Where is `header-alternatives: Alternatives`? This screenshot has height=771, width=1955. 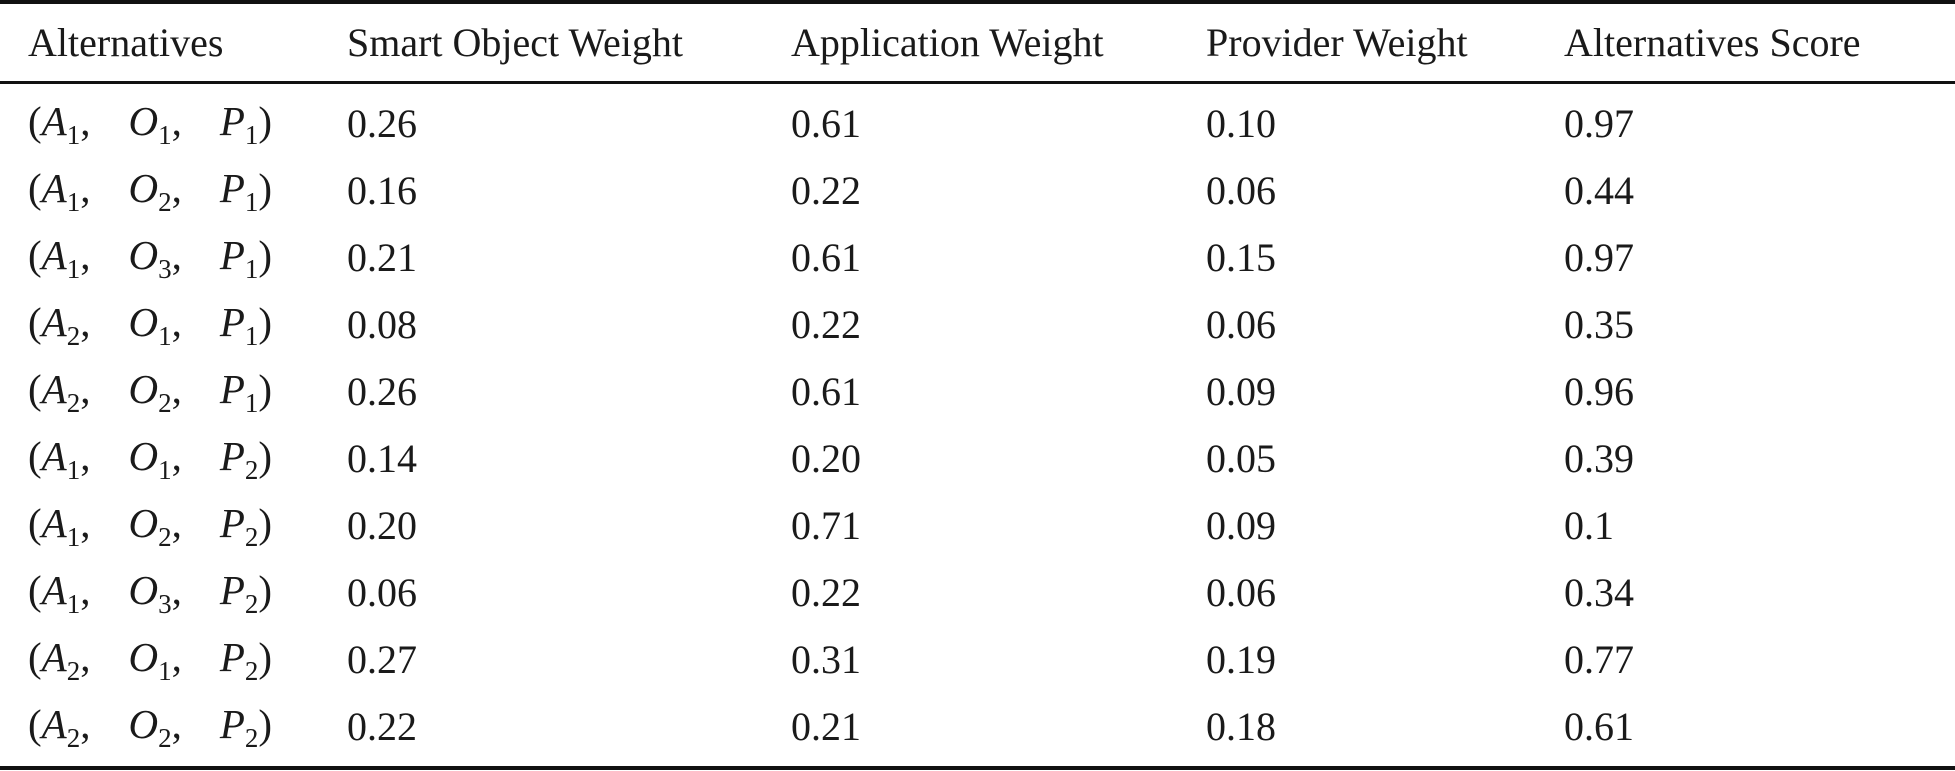 header-alternatives: Alternatives is located at coordinates (126, 42).